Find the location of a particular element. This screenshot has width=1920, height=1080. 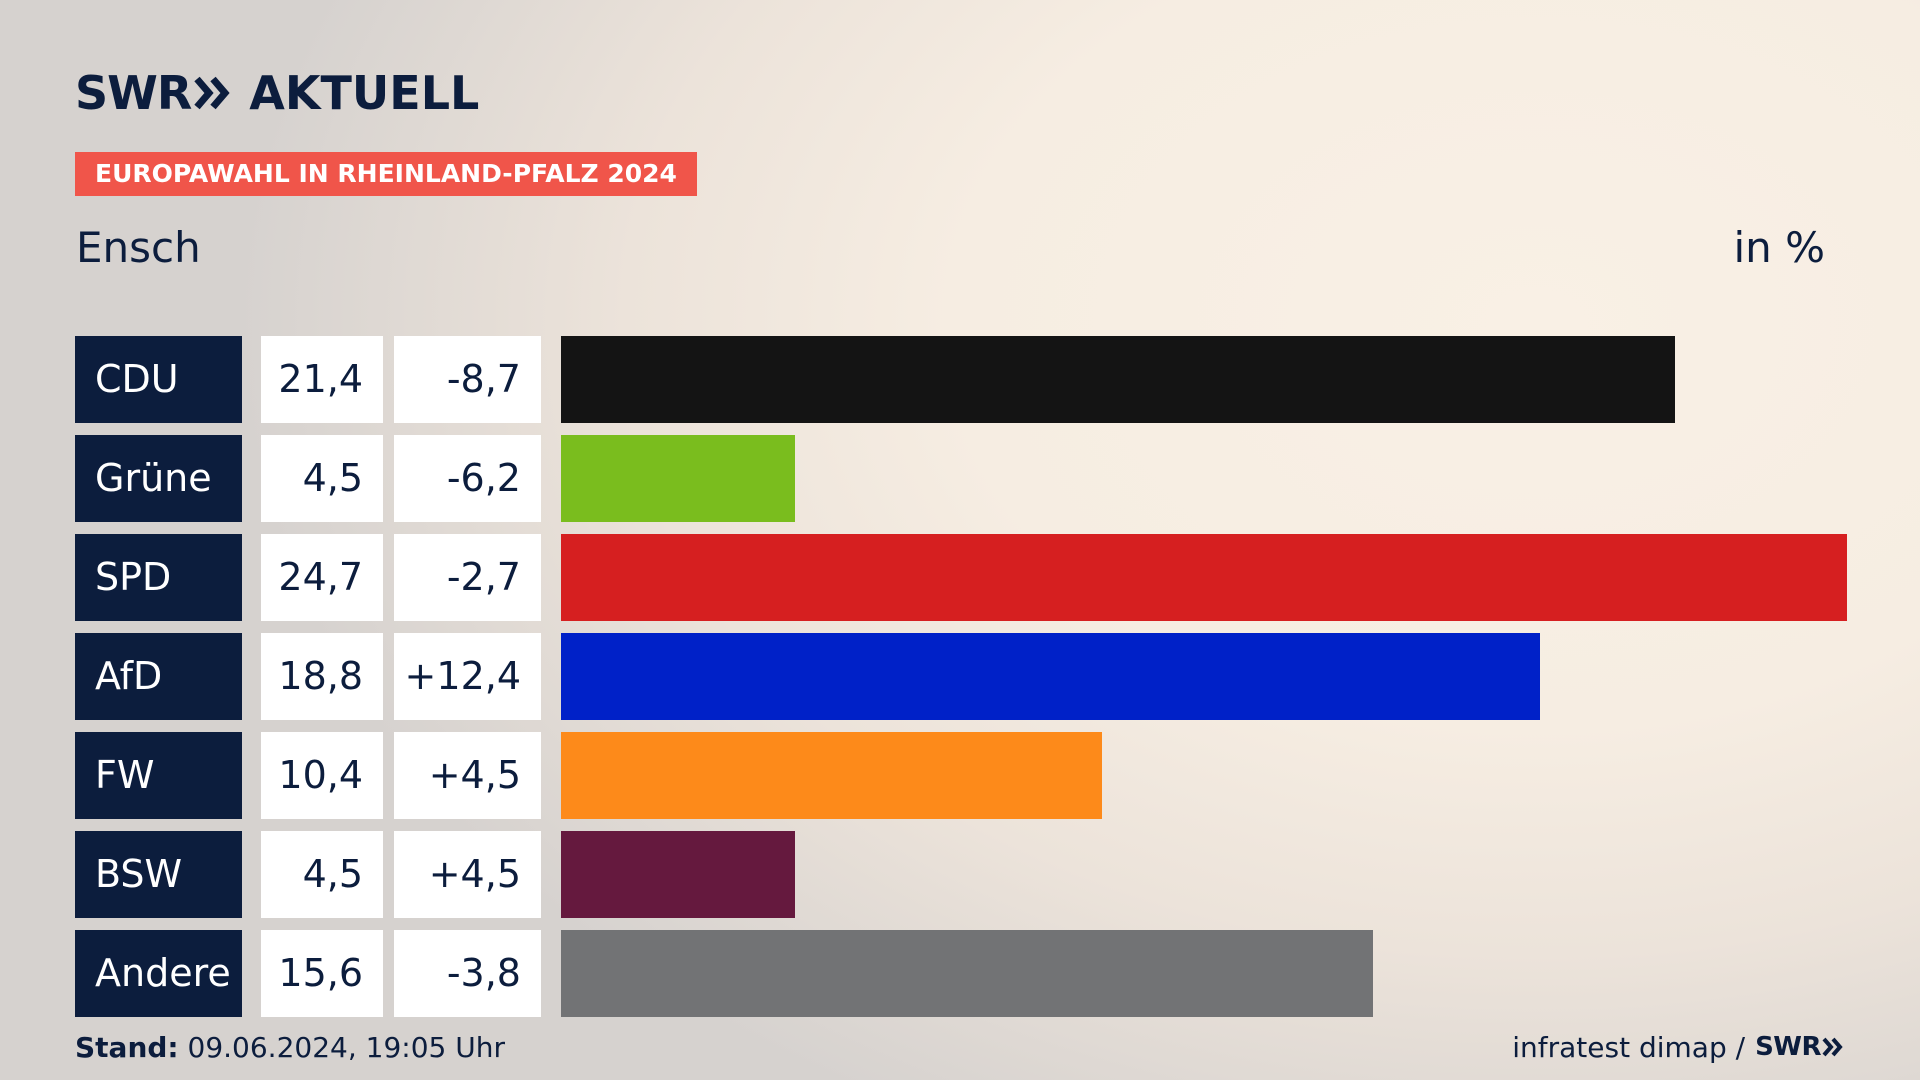

vote-change-value: -2,7 is located at coordinates (467, 577).